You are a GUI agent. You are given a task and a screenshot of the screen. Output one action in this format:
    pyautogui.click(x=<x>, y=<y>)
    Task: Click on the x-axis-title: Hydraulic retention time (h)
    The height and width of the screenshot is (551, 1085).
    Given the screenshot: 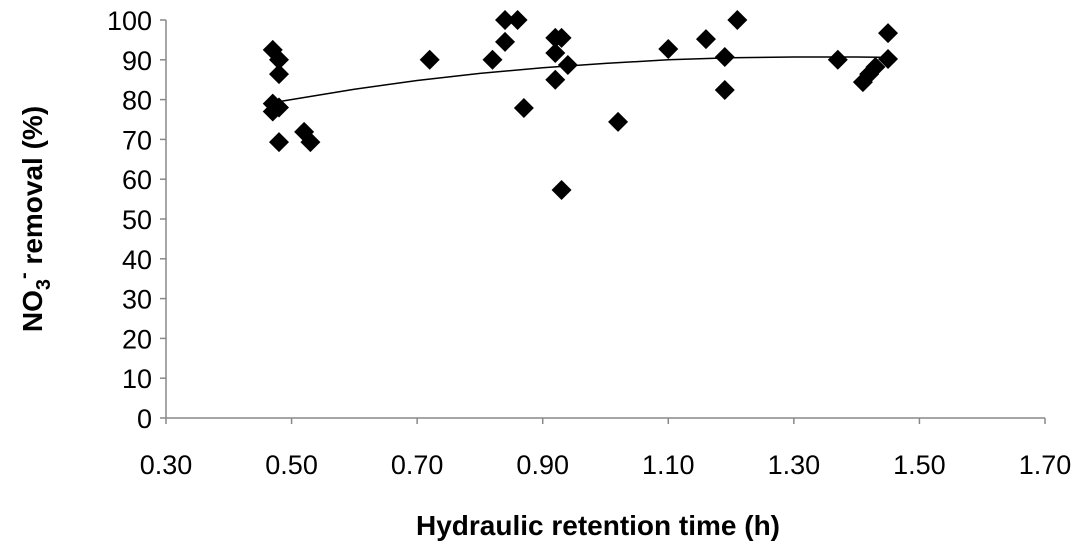 What is the action you would take?
    pyautogui.click(x=598, y=525)
    